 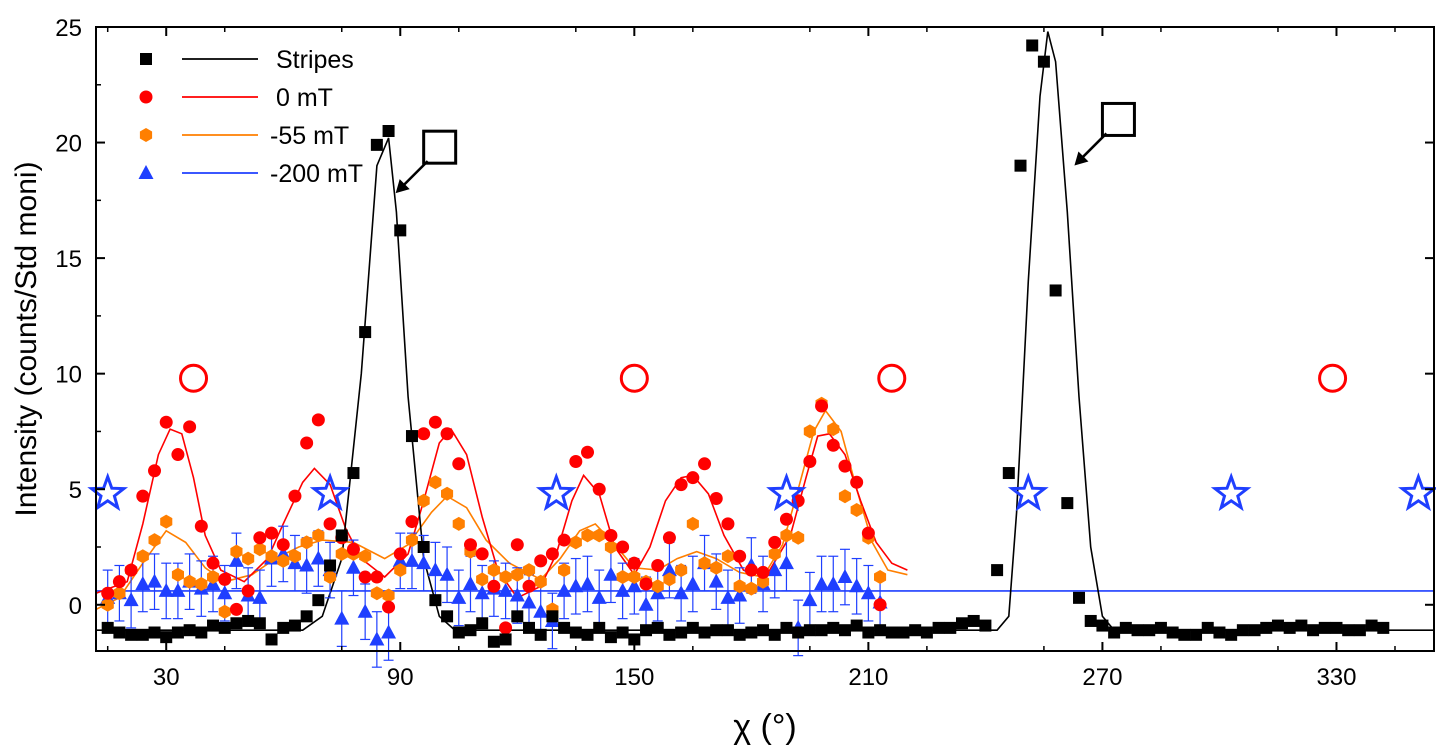 I want to click on x-tick-label: 270, so click(x=1102, y=677).